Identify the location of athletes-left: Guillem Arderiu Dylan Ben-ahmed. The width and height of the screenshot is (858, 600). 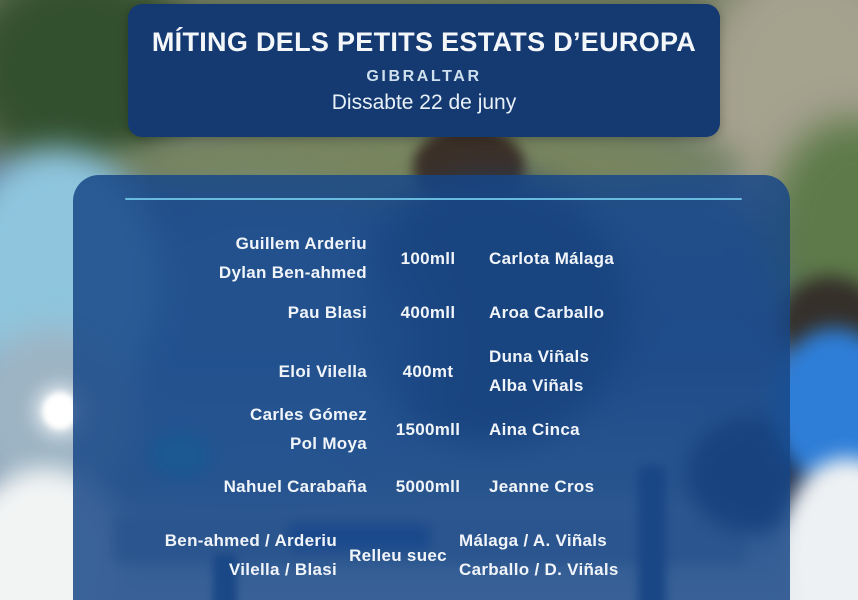
(220, 258).